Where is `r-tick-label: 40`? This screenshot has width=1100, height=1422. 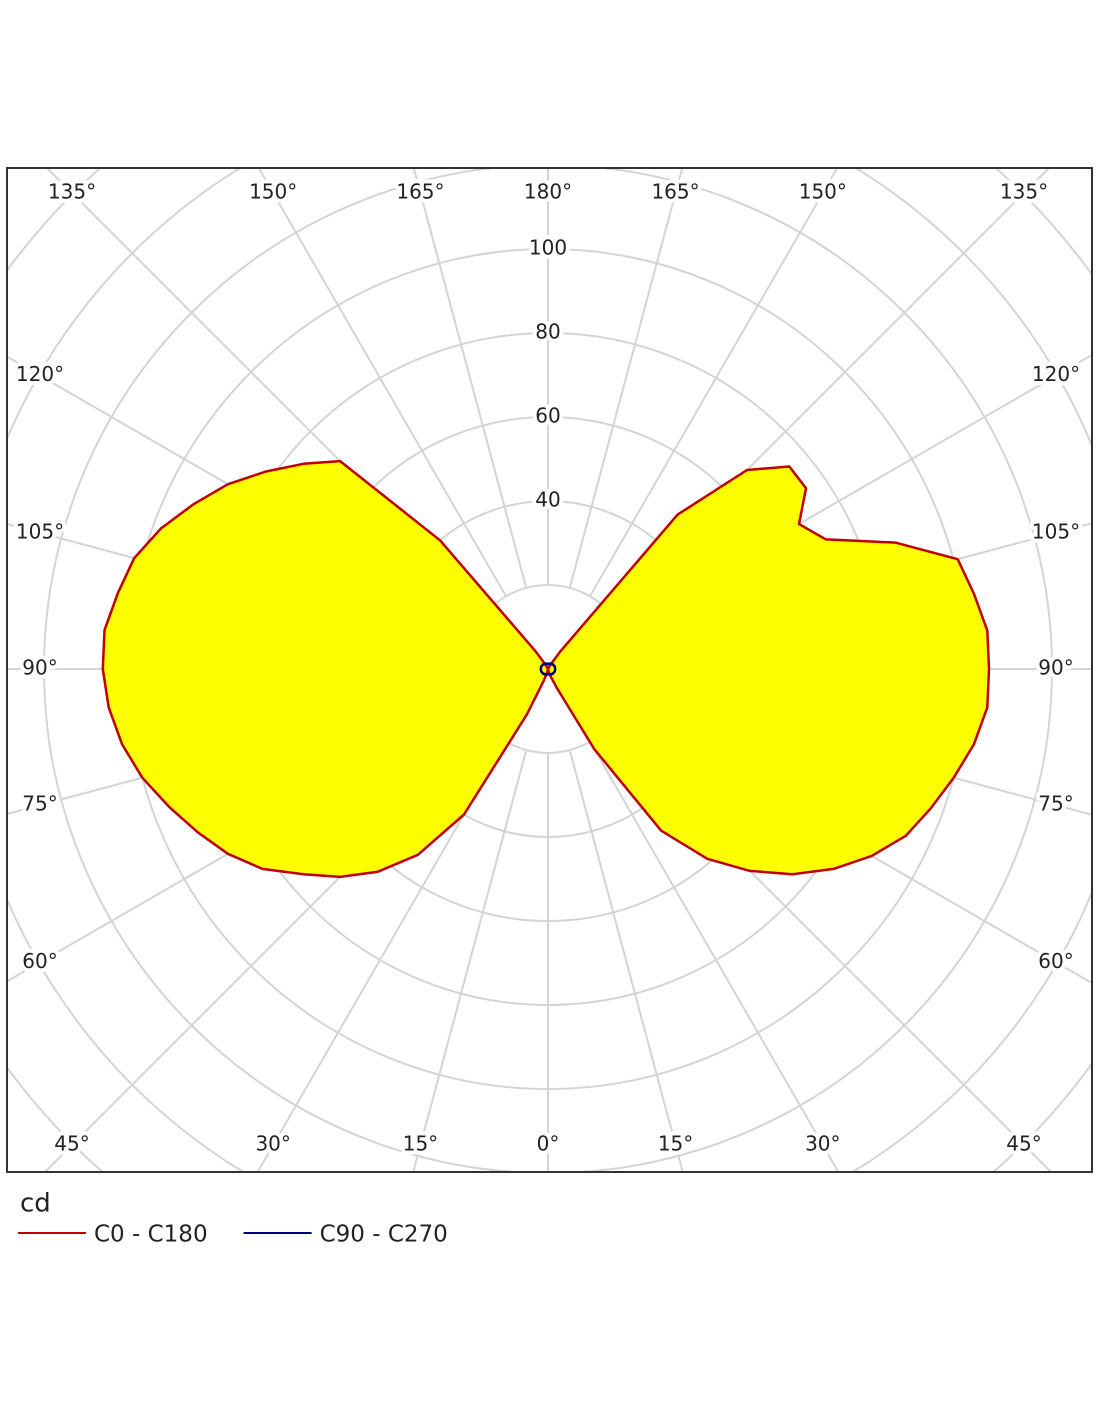
r-tick-label: 40 is located at coordinates (547, 500).